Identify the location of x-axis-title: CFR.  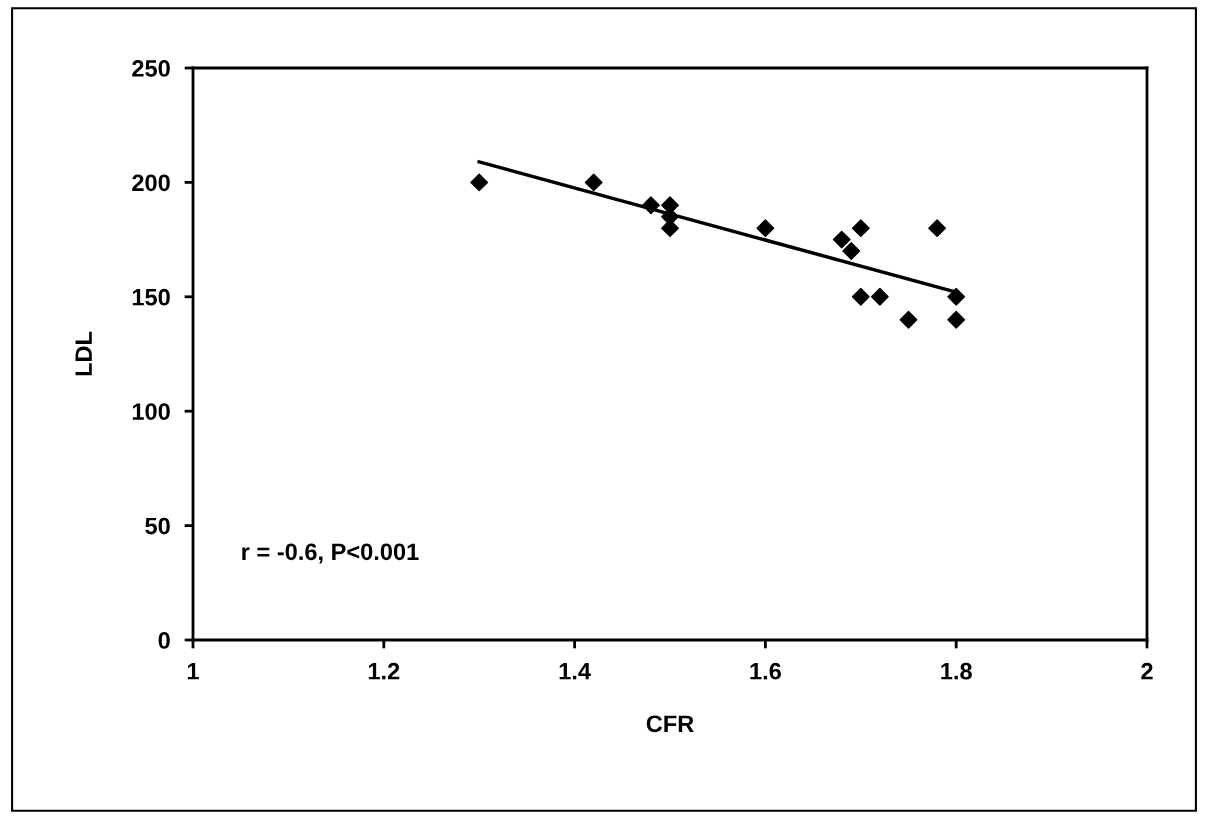
(670, 724).